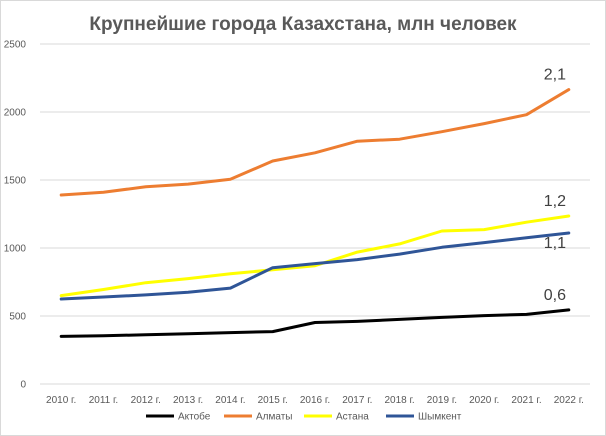  I want to click on legend-entry: Астана, so click(352, 417).